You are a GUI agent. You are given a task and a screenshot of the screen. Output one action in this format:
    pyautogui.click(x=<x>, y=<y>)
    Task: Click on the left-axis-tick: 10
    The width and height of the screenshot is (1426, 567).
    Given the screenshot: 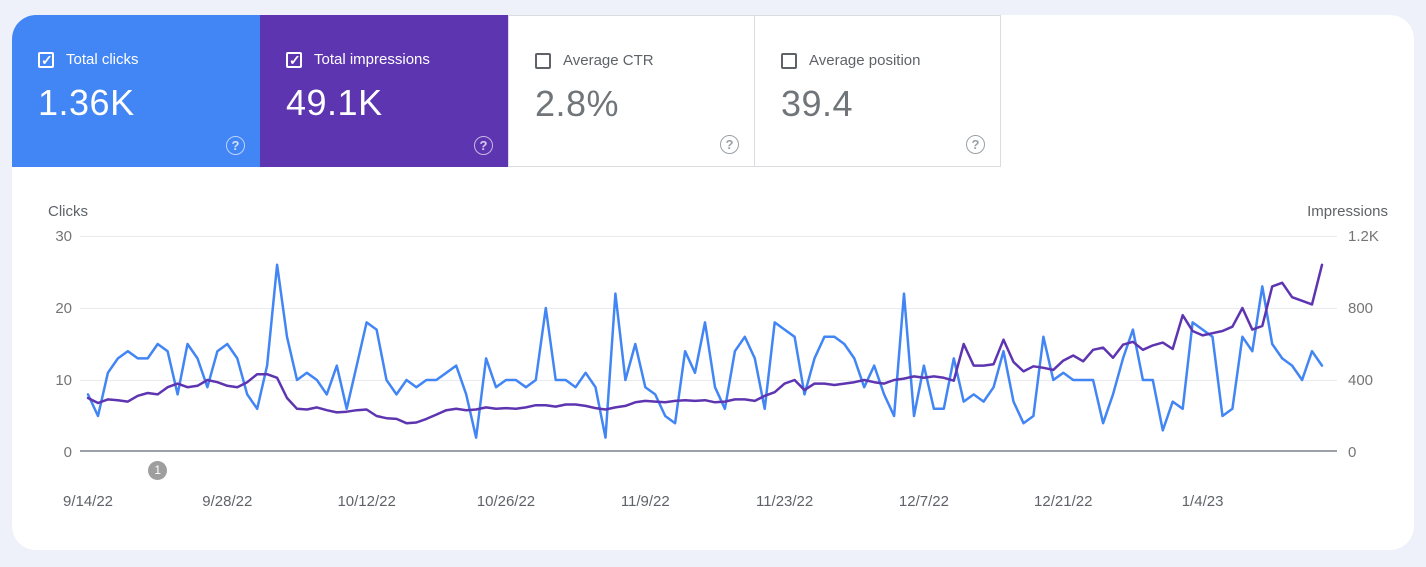 What is the action you would take?
    pyautogui.click(x=63, y=380)
    